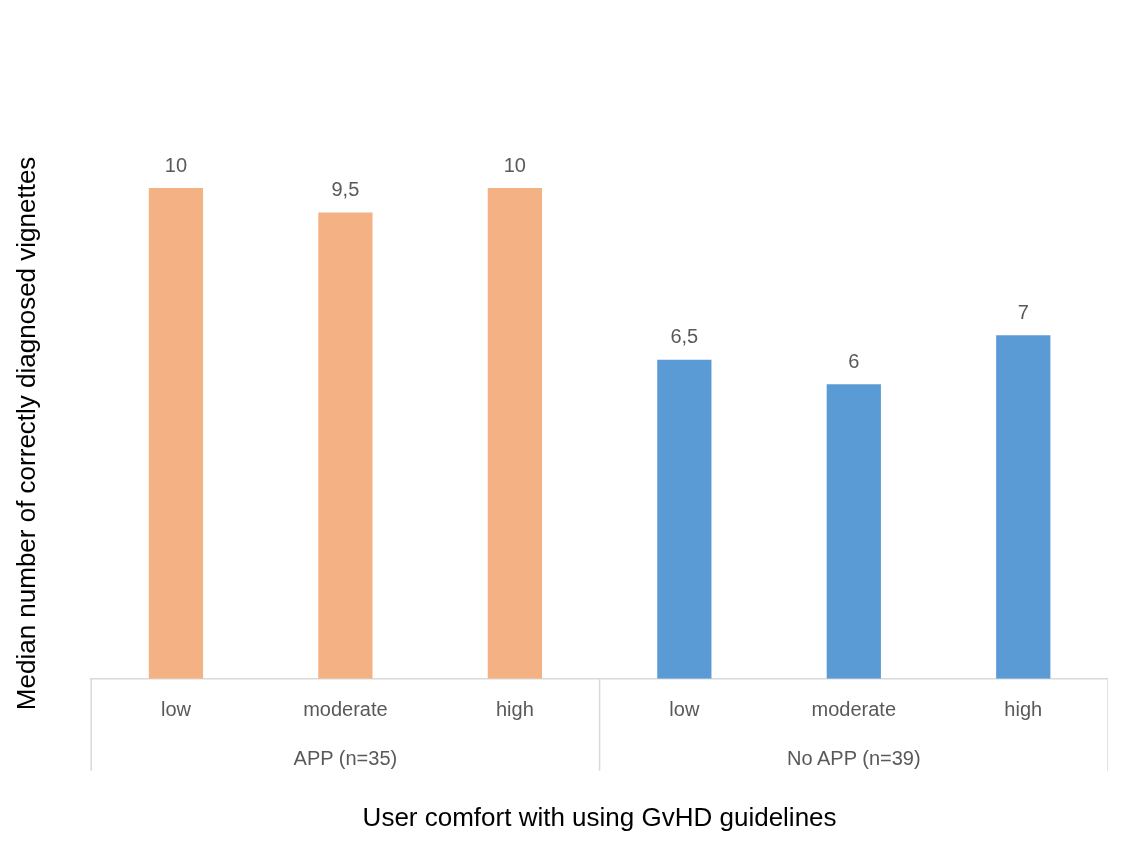 The height and width of the screenshot is (845, 1122). What do you see at coordinates (345, 189) in the screenshot?
I see `data-label: 9,5` at bounding box center [345, 189].